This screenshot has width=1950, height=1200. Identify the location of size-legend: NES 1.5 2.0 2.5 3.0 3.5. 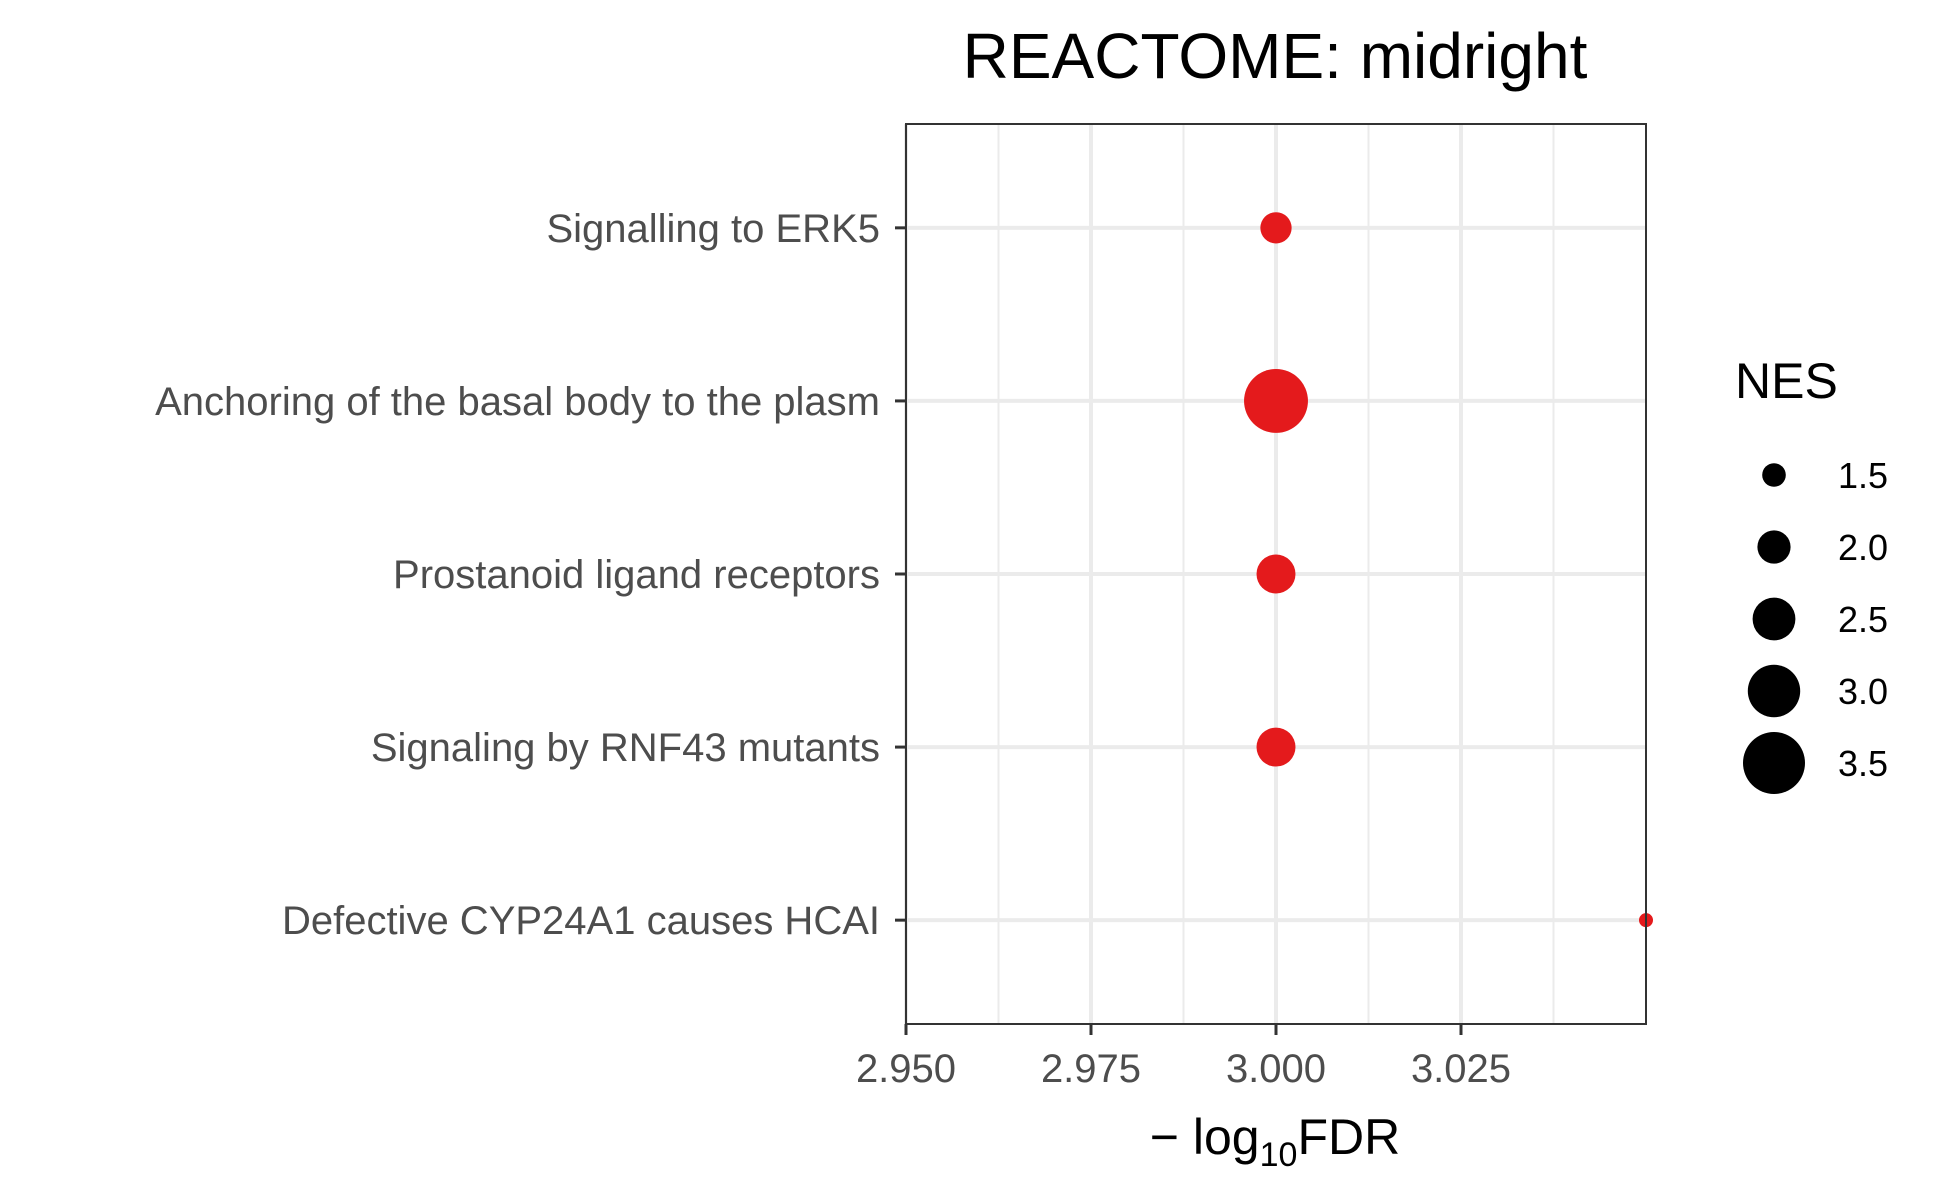
(1811, 573).